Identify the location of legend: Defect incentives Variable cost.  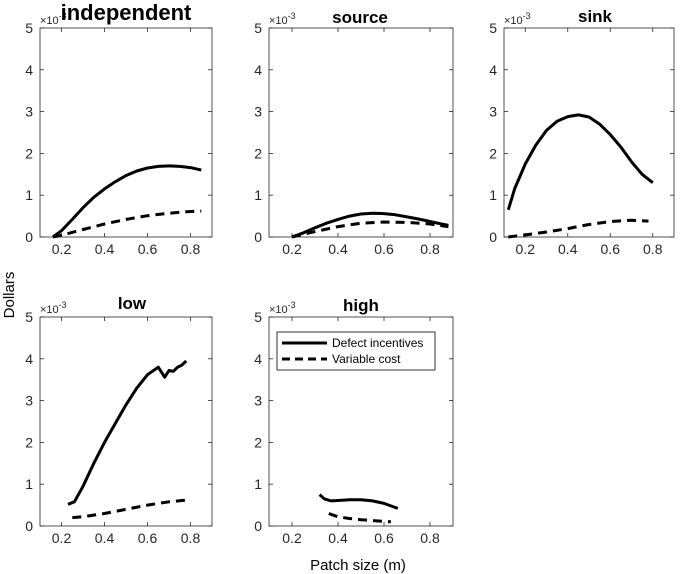
(356, 351).